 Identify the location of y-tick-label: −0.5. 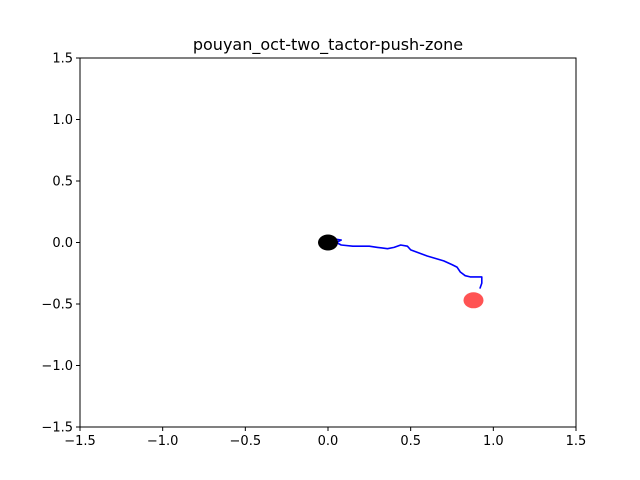
(57, 305).